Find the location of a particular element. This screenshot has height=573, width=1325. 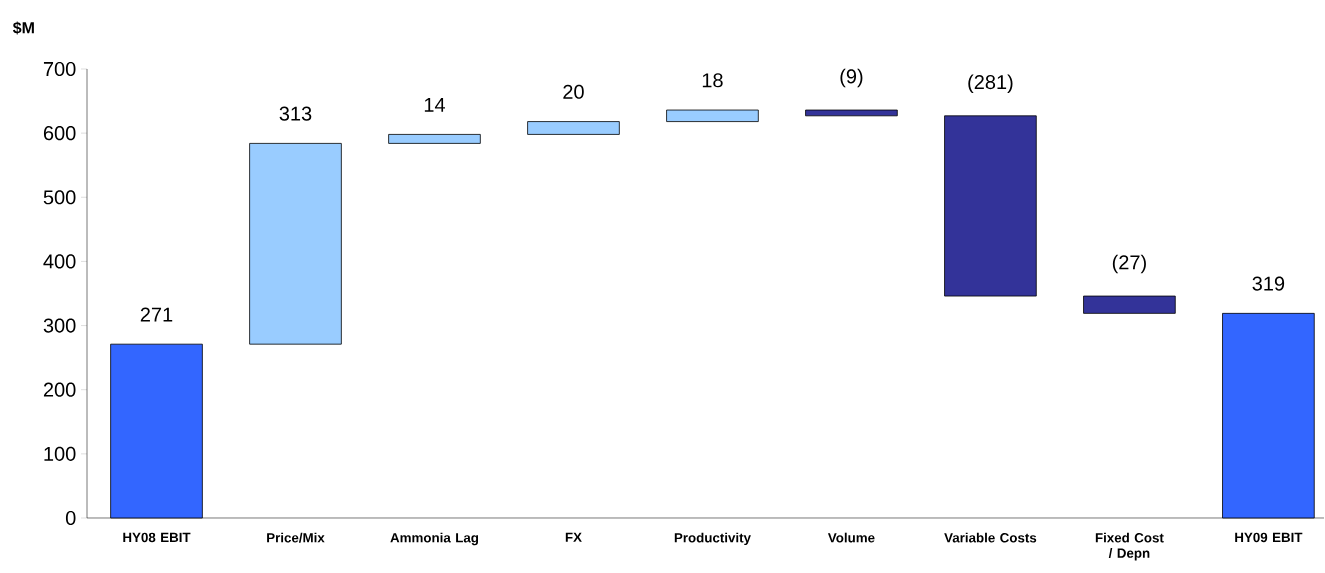

data-label: (281) is located at coordinates (990, 84).